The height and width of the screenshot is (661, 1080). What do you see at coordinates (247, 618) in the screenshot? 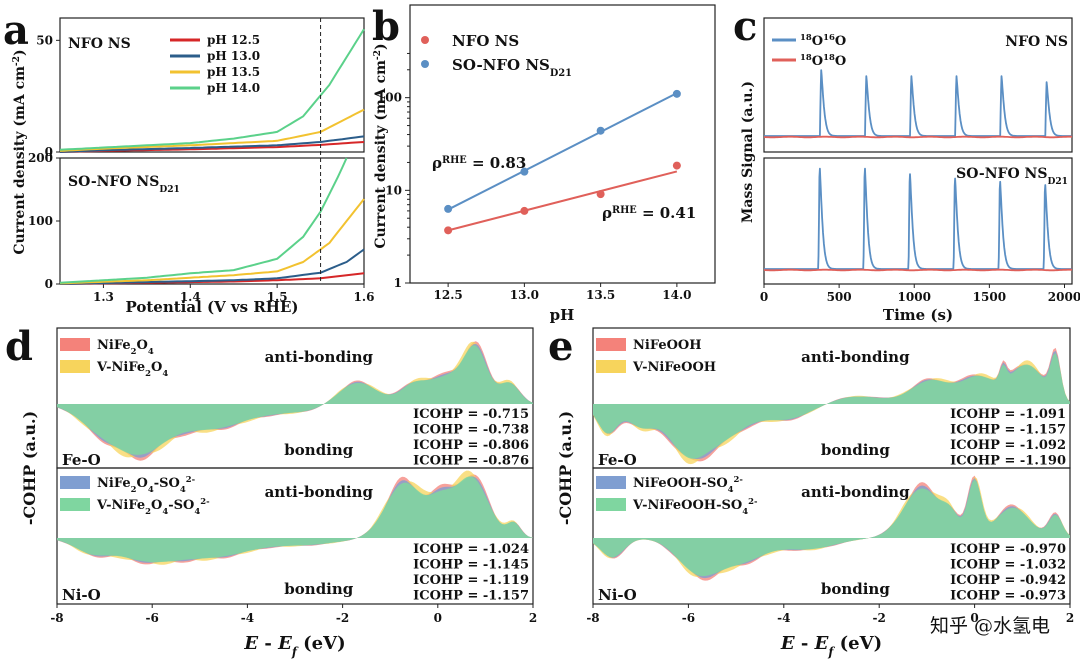
I see `d-xtick-label: -4` at bounding box center [247, 618].